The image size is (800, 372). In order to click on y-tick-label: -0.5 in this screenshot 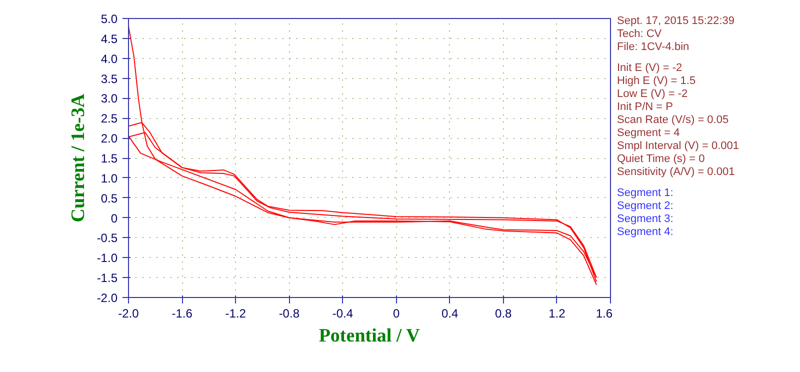, I will do `click(107, 238)`.